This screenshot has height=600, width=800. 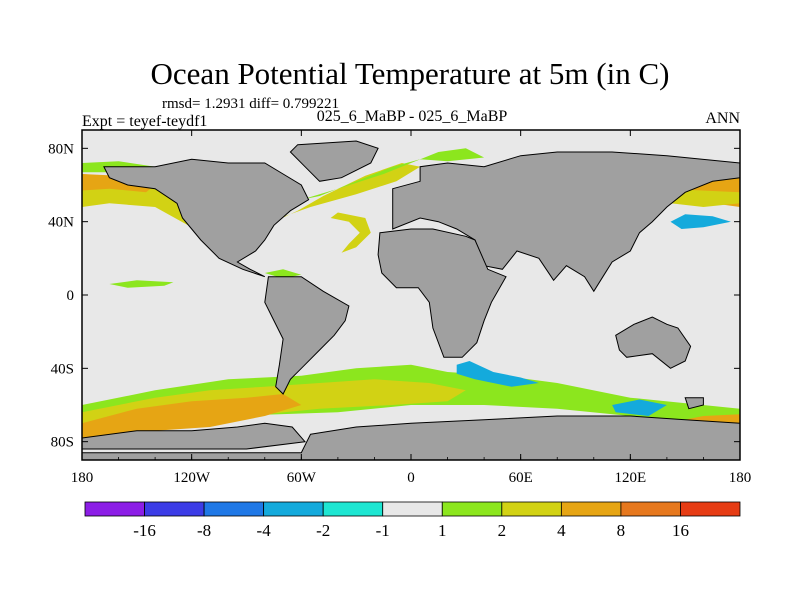 I want to click on region-north-atlantic-band, so click(x=347, y=192).